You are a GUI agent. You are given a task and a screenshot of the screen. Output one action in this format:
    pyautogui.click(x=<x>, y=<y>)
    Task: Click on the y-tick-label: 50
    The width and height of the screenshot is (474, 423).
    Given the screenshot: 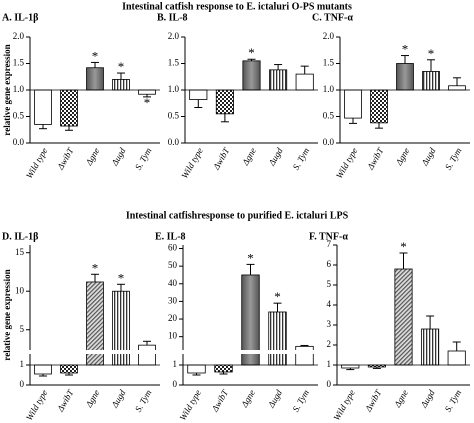 What is the action you would take?
    pyautogui.click(x=173, y=265)
    